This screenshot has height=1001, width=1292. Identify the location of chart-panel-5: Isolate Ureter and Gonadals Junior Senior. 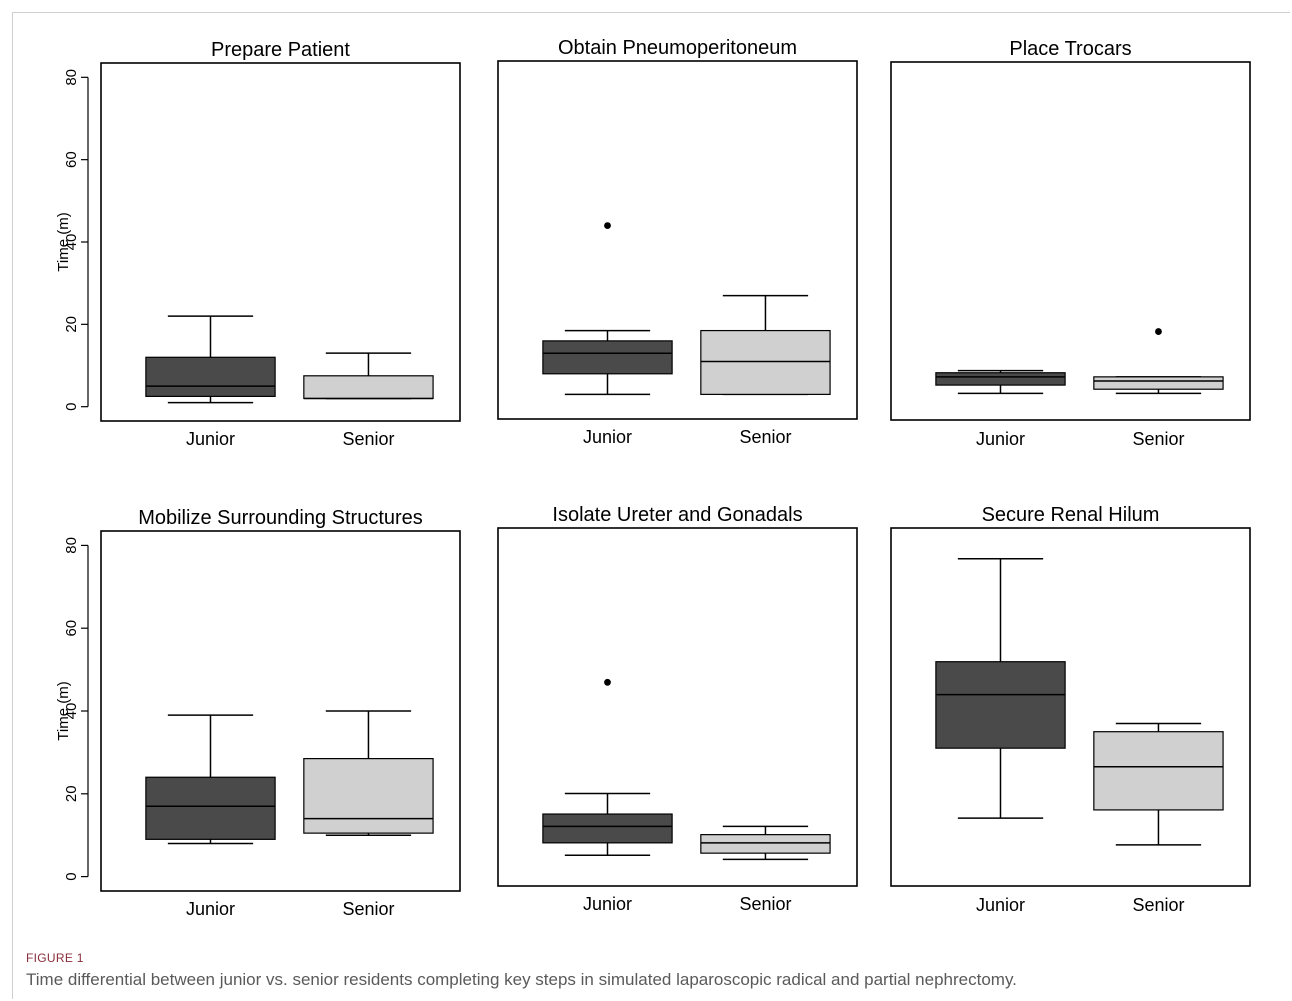
(677, 709).